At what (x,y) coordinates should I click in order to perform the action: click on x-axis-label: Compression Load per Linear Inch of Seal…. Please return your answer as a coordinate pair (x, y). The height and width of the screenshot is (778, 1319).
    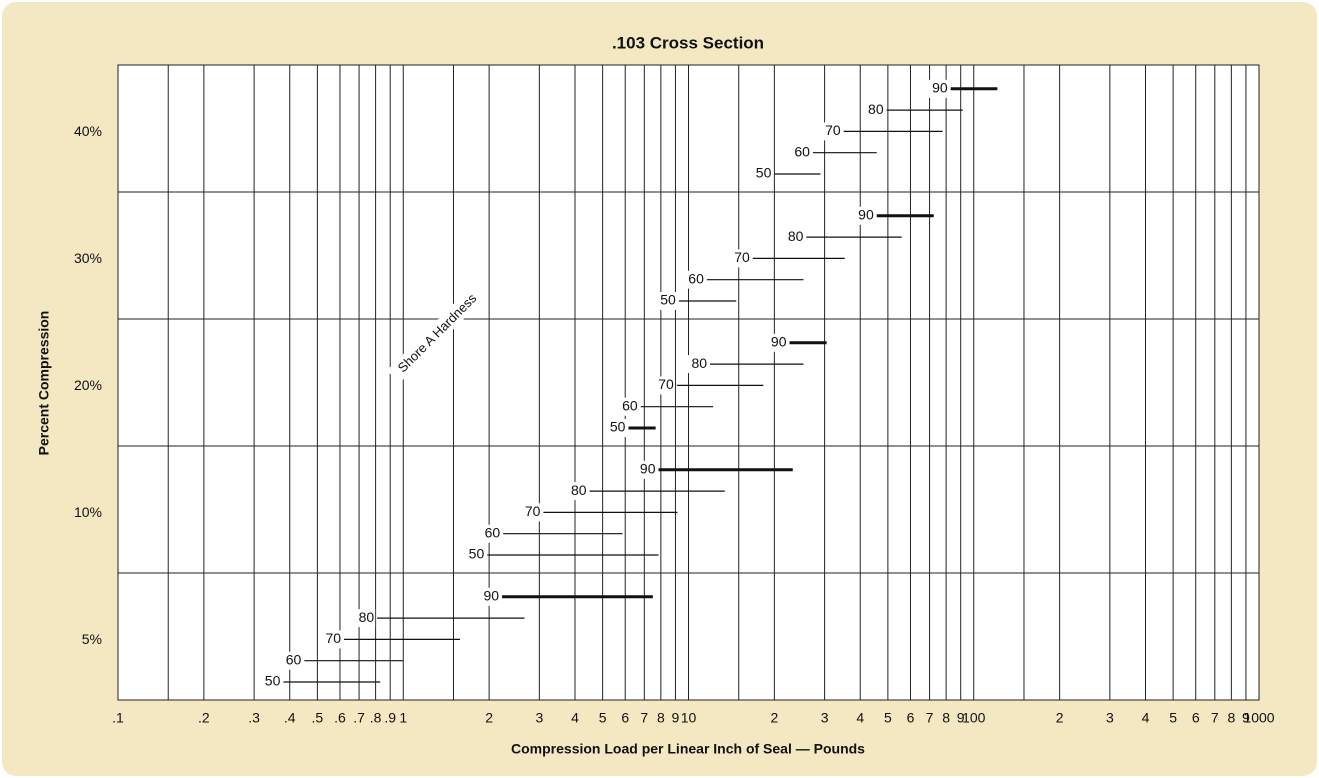
    Looking at the image, I should click on (688, 749).